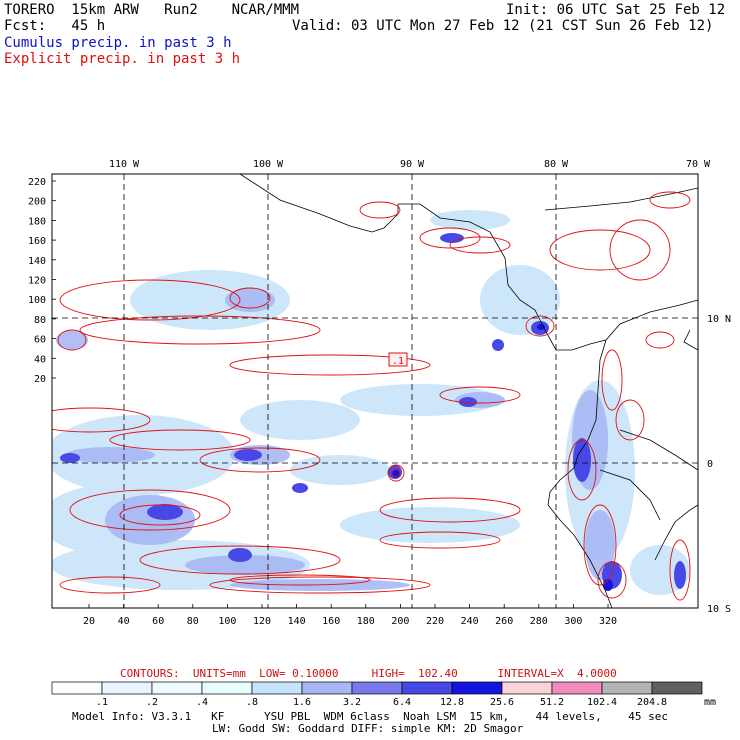 Image resolution: width=740 pixels, height=740 pixels. What do you see at coordinates (252, 702) in the screenshot?
I see `colorbar-level-label: .8` at bounding box center [252, 702].